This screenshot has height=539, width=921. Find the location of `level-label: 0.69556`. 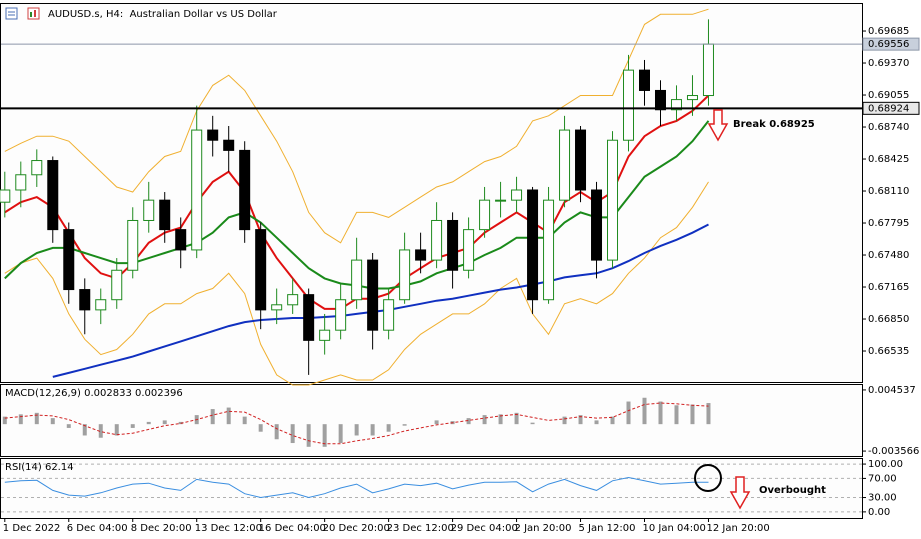

level-label: 0.69556 is located at coordinates (888, 44).